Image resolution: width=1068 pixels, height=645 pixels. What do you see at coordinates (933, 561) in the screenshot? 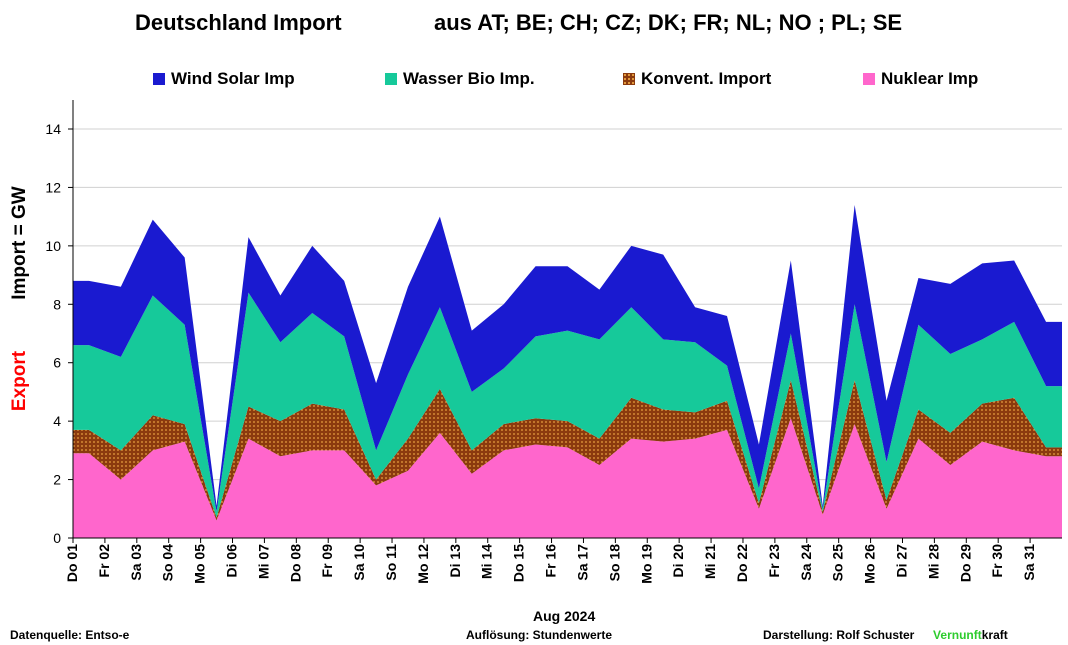
I see `x-tick-label: Mi 28` at bounding box center [933, 561].